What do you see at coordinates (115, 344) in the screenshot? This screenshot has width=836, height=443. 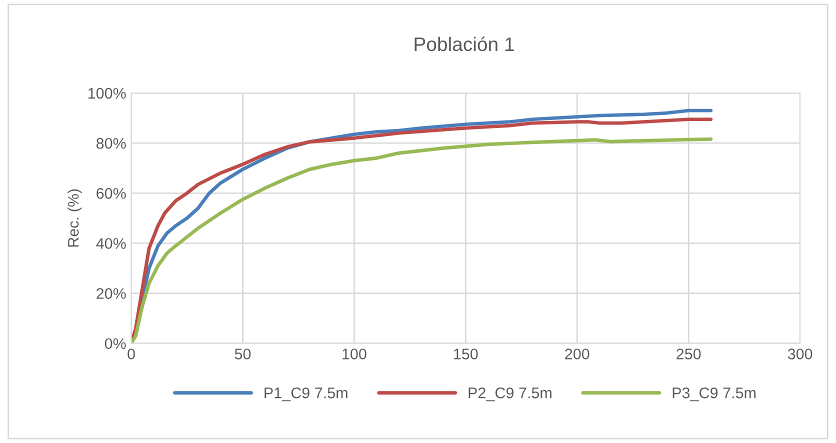 I see `y-tick-label: 0%` at bounding box center [115, 344].